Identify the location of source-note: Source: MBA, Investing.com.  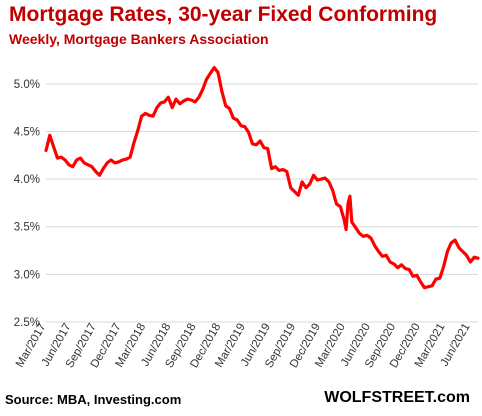
(93, 399).